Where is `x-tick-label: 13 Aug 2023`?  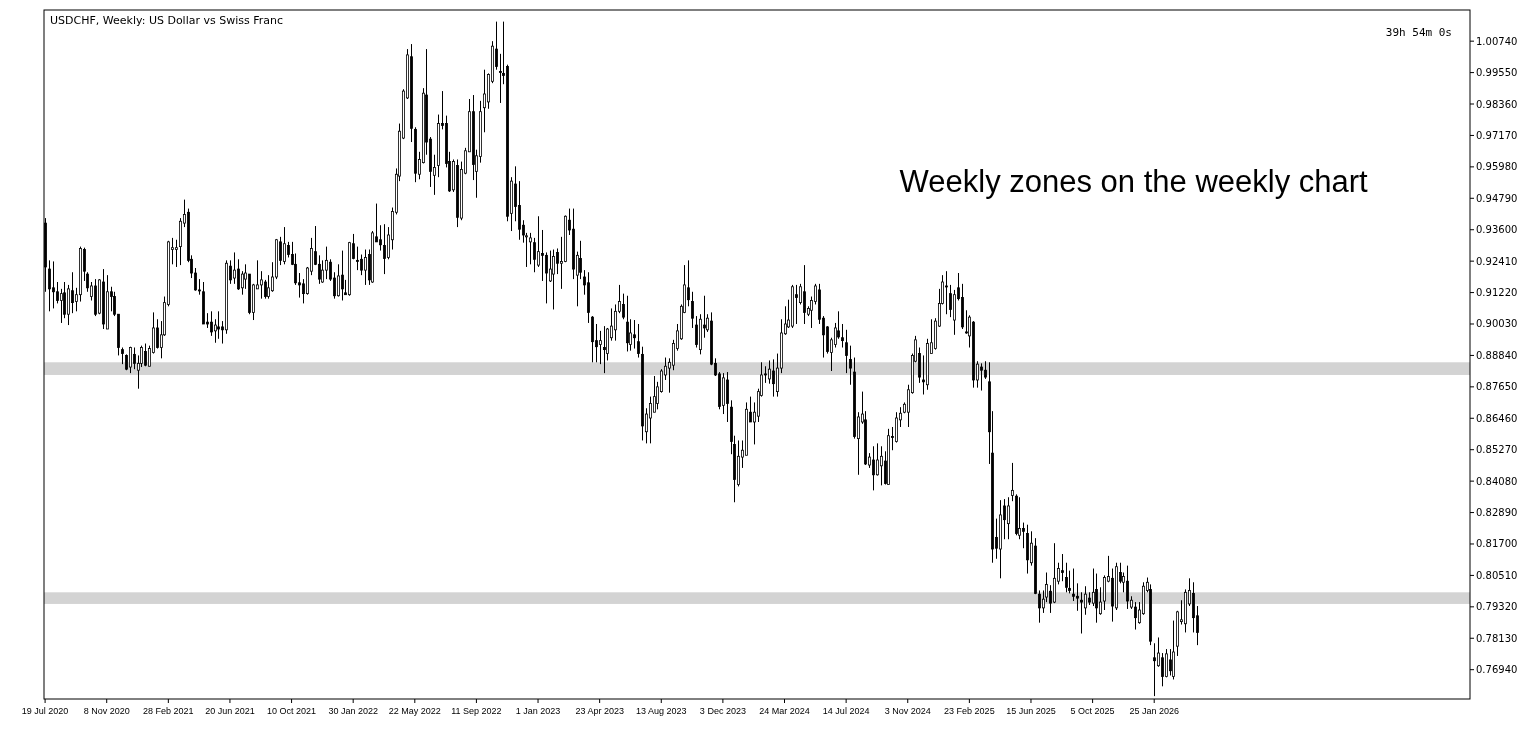 x-tick-label: 13 Aug 2023 is located at coordinates (661, 711).